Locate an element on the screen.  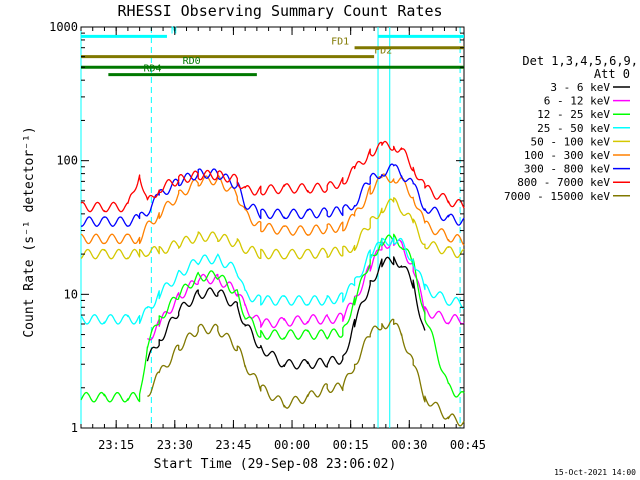
chart-title: RHESSI Observing Summary Count Rates is located at coordinates (279, 11).